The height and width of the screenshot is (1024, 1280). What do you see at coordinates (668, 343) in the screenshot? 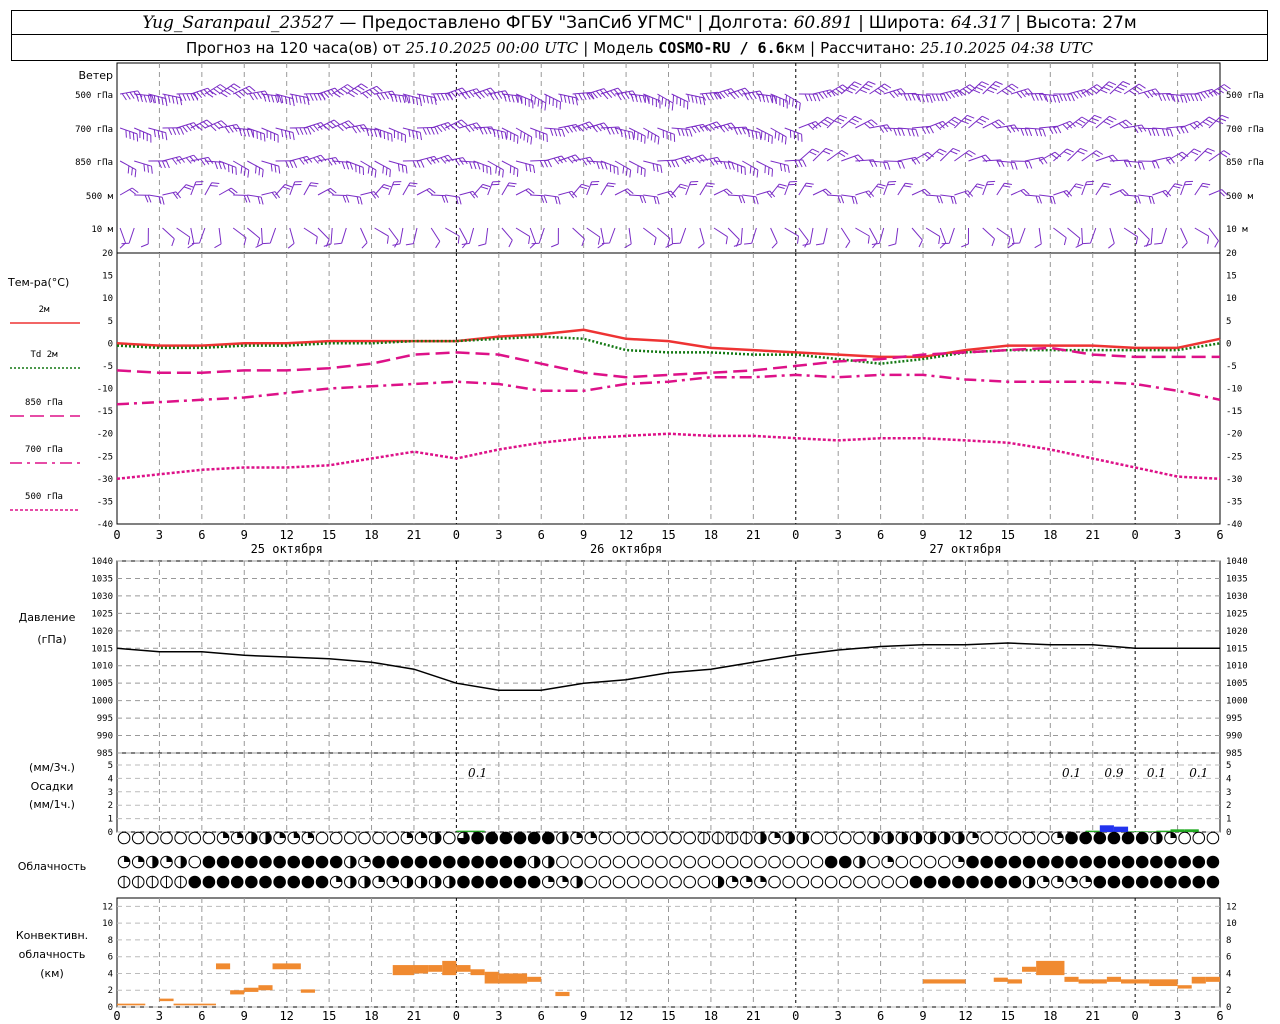
I see `temp-series-line` at bounding box center [668, 343].